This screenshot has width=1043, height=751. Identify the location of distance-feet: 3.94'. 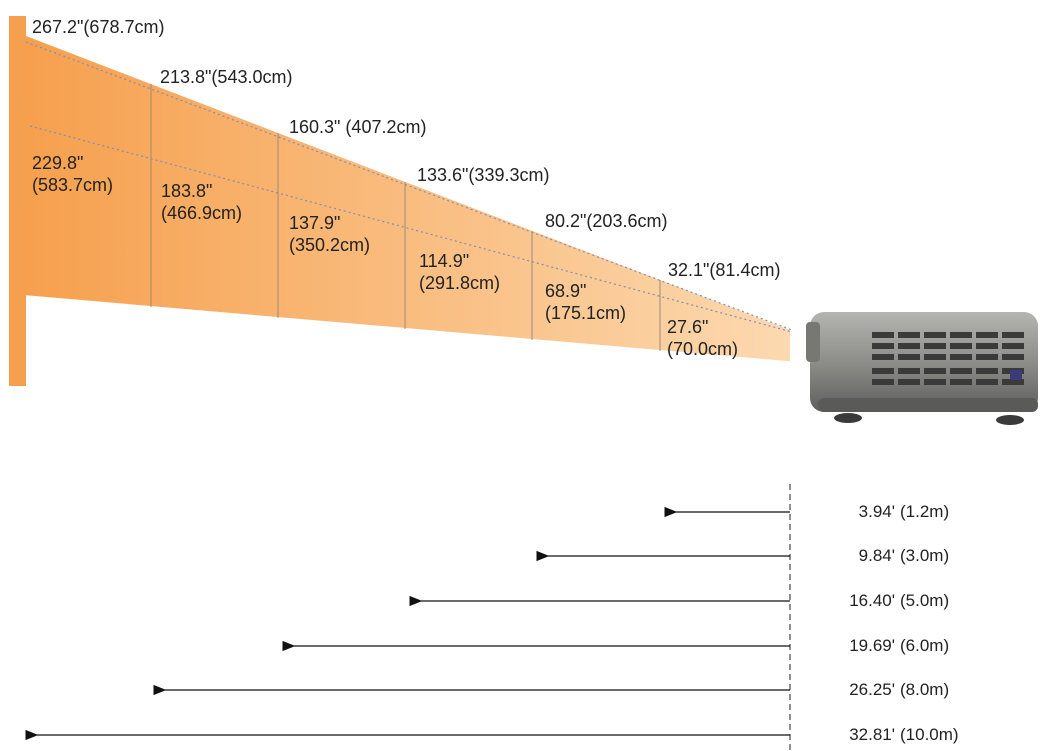
(876, 511).